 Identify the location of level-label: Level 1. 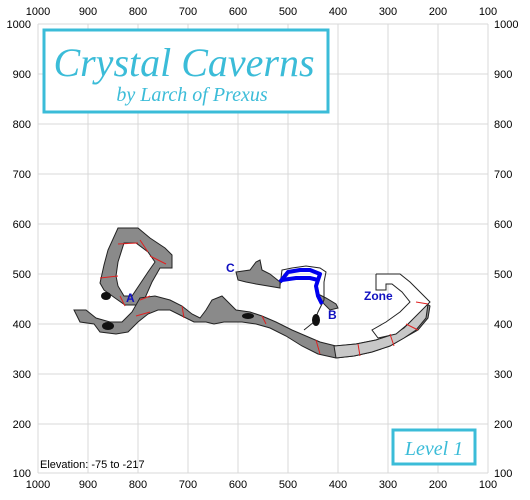
(433, 449).